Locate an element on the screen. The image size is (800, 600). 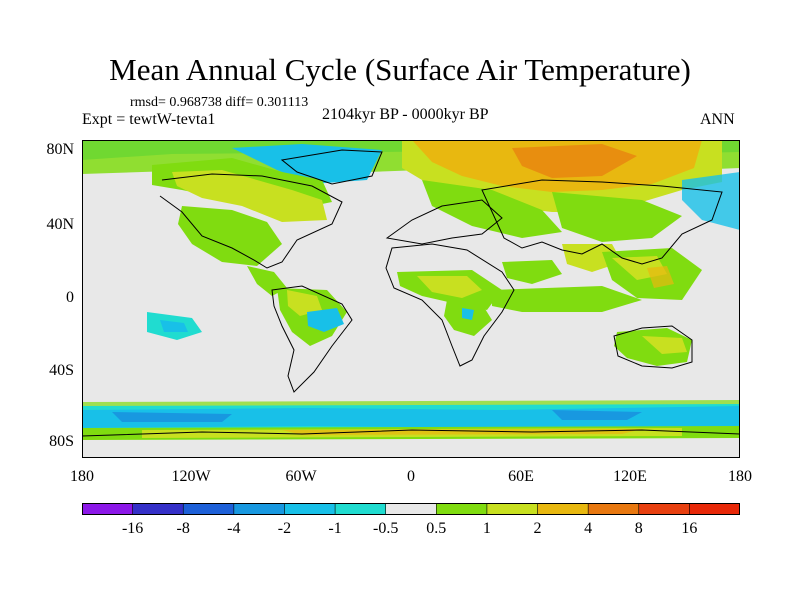
north-pacific-cool is located at coordinates (711, 201).